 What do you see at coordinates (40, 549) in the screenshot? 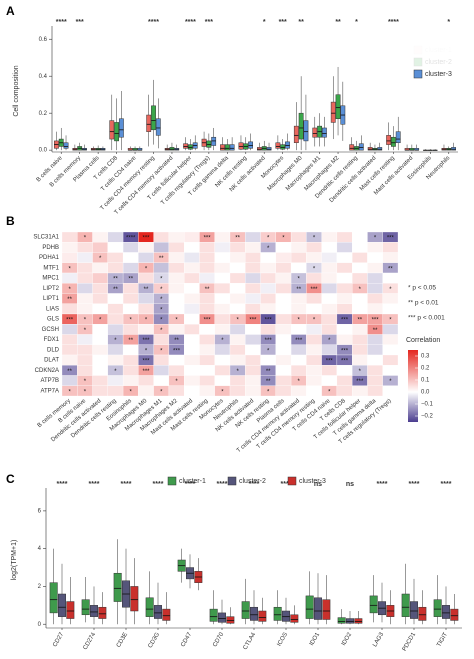
I see `y-tick-label: 4` at bounding box center [40, 549].